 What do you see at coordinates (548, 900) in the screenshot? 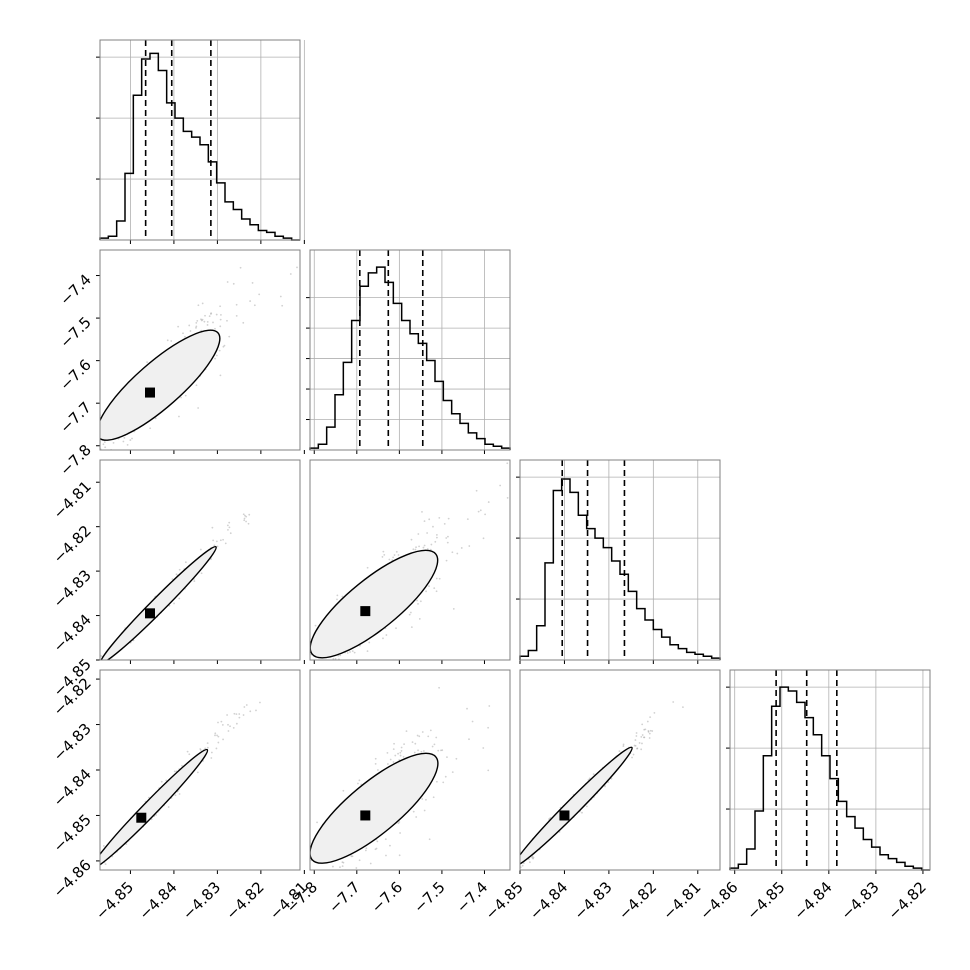
I see `xtick-label-col2: −4.84` at bounding box center [548, 900].